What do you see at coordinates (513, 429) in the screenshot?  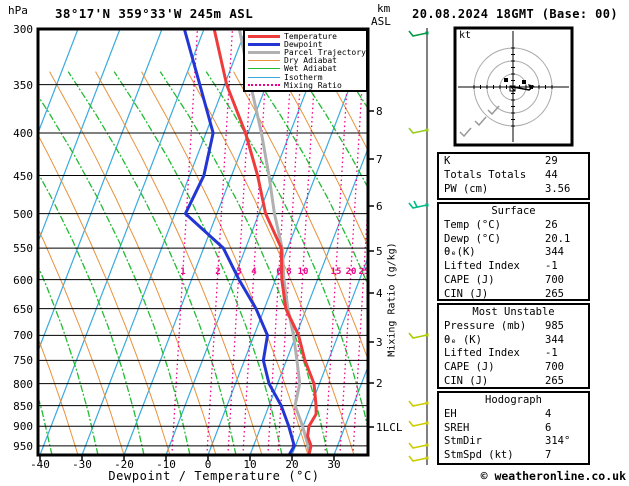 I see `index-row: SREH 6` at bounding box center [513, 429].